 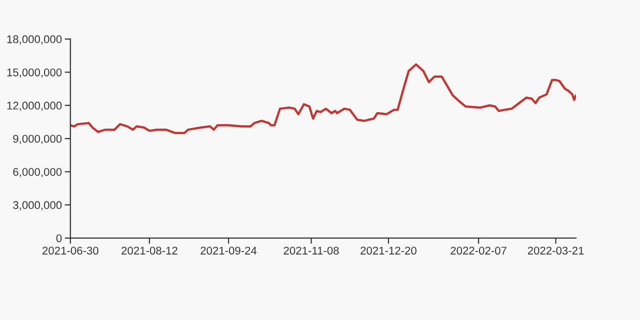 What do you see at coordinates (556, 250) in the screenshot?
I see `x-tick-label: 2022-03-21` at bounding box center [556, 250].